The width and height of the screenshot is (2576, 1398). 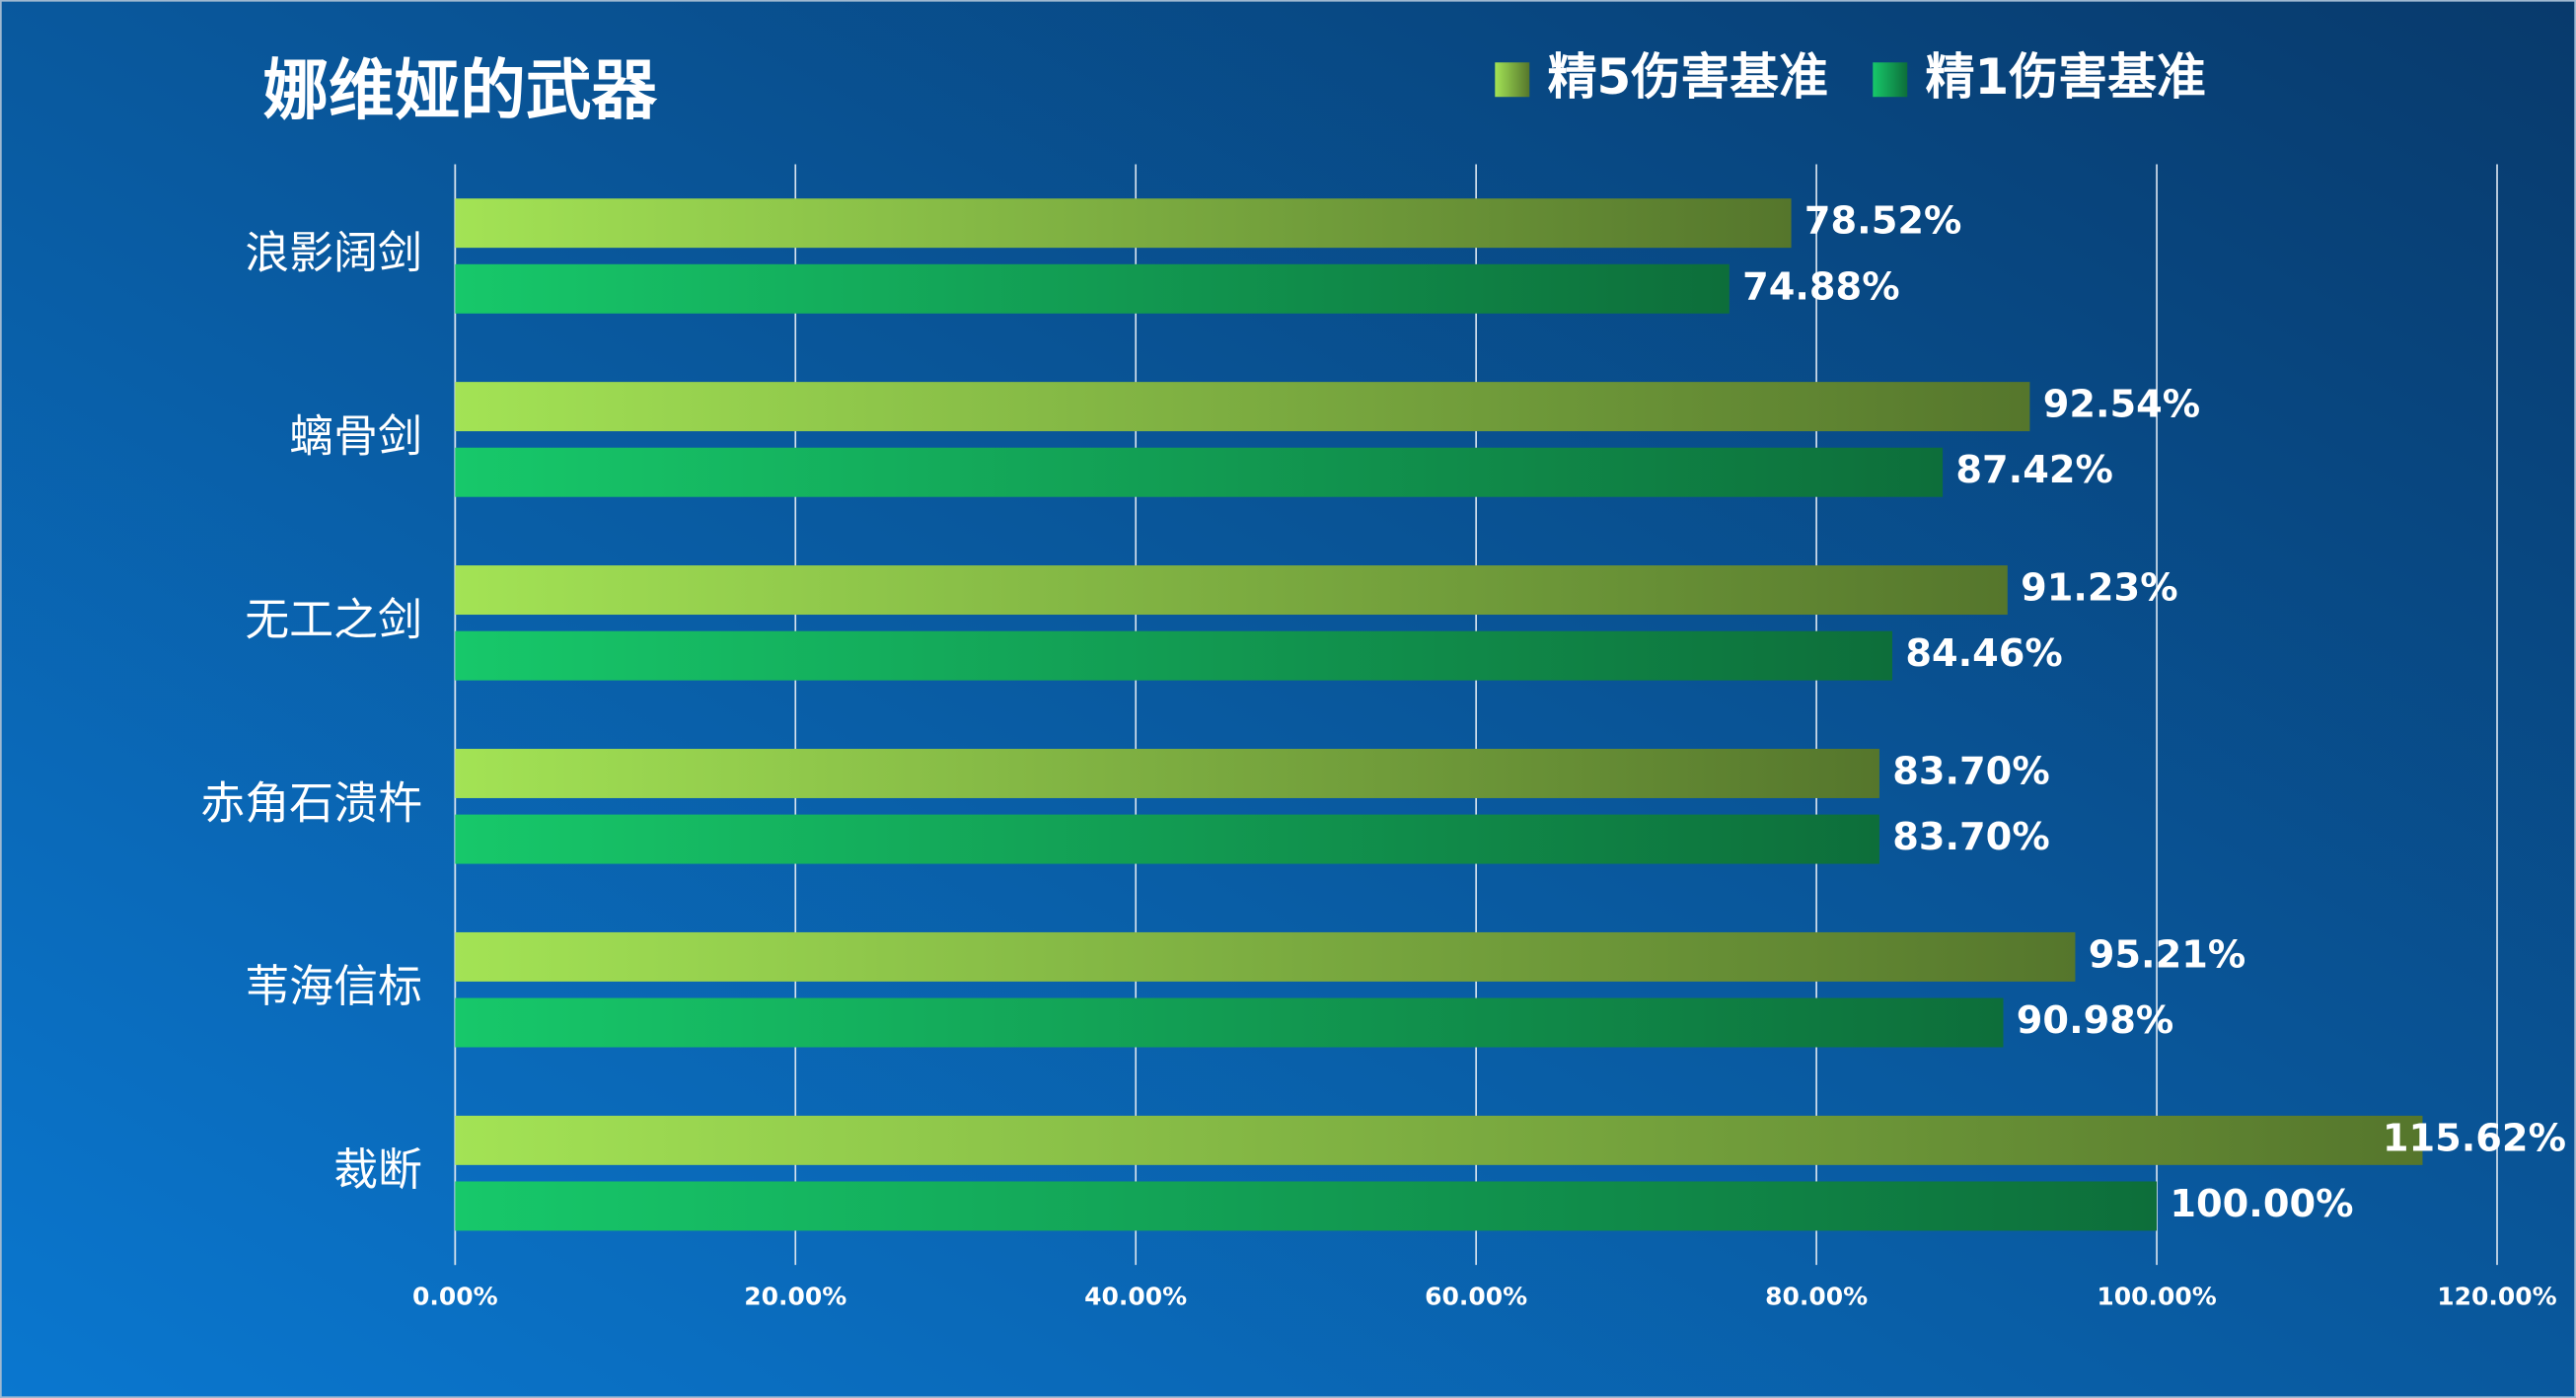 I want to click on category-label: 裁断, so click(x=377, y=1169).